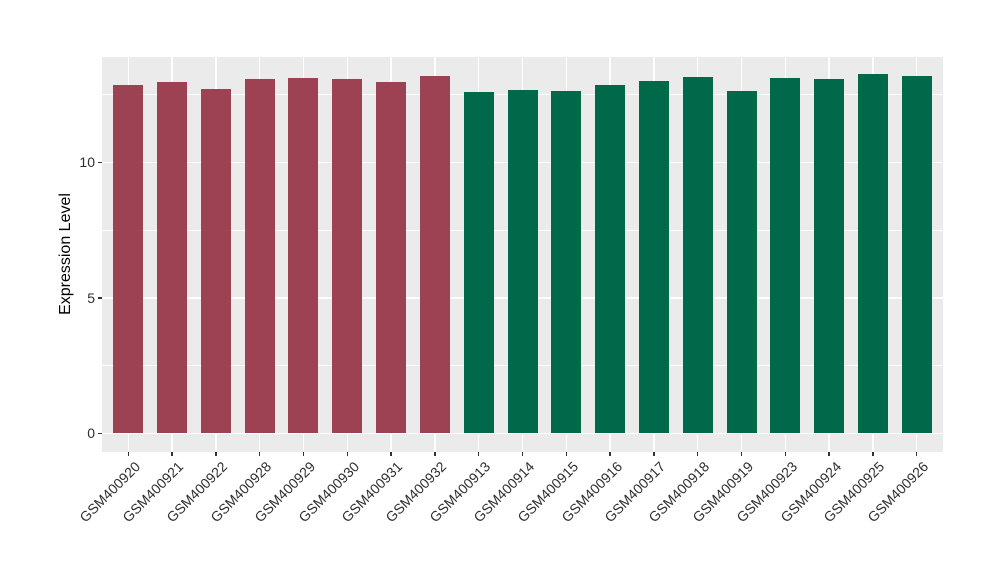 The height and width of the screenshot is (580, 1000). I want to click on bar-GSM400913, so click(478, 262).